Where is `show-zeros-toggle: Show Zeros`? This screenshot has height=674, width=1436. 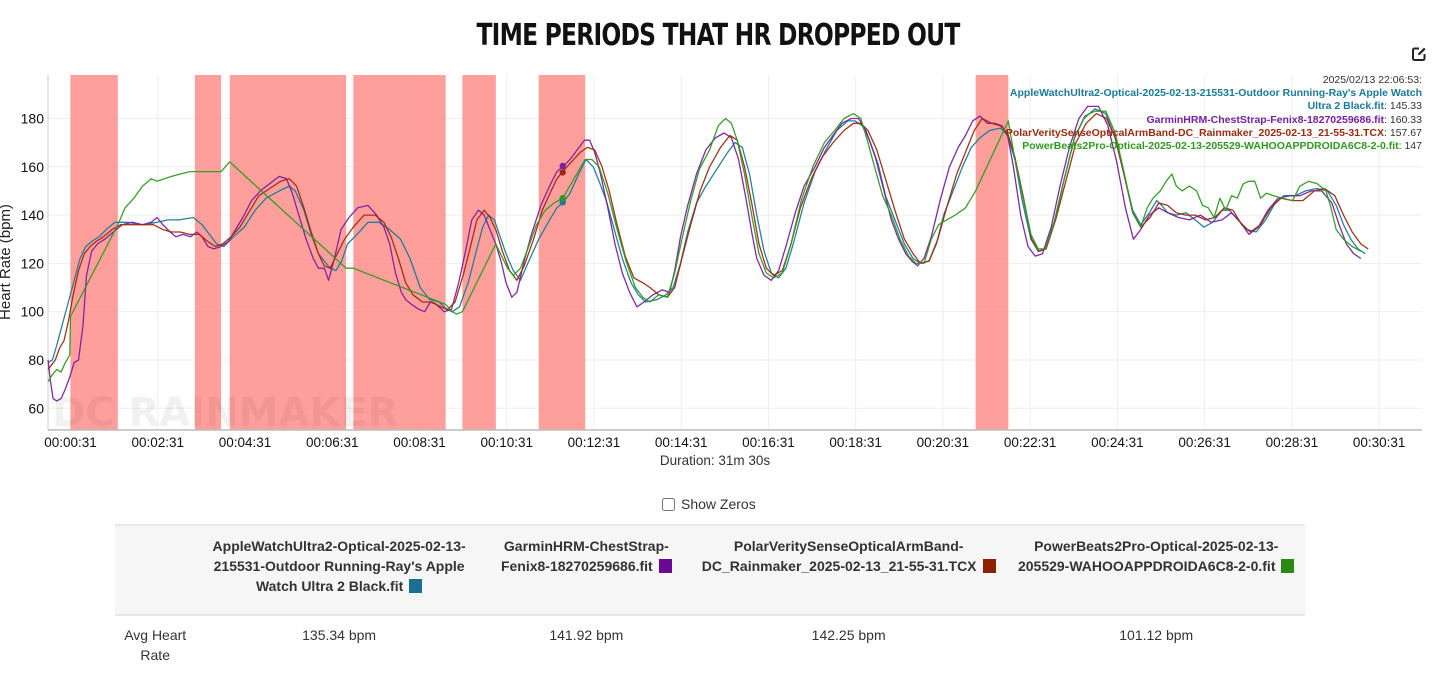
show-zeros-toggle: Show Zeros is located at coordinates (709, 504).